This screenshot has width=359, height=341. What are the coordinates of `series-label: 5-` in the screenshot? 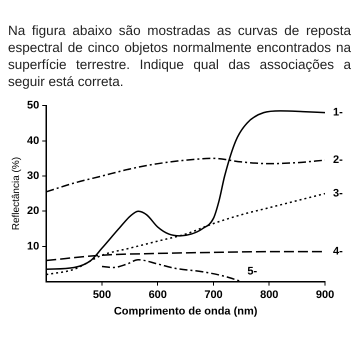 It's located at (252, 272).